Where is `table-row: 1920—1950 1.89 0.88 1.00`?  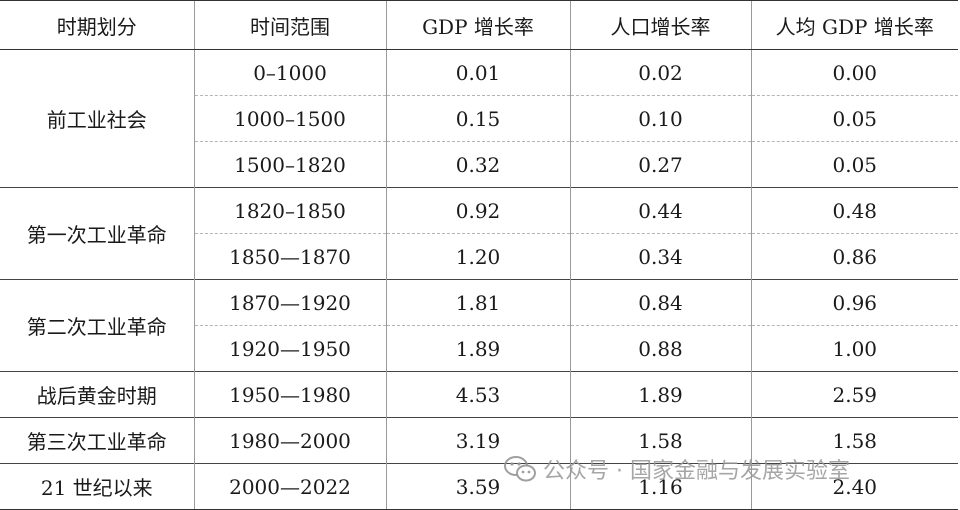
table-row: 1920—1950 1.89 0.88 1.00 is located at coordinates (479, 348).